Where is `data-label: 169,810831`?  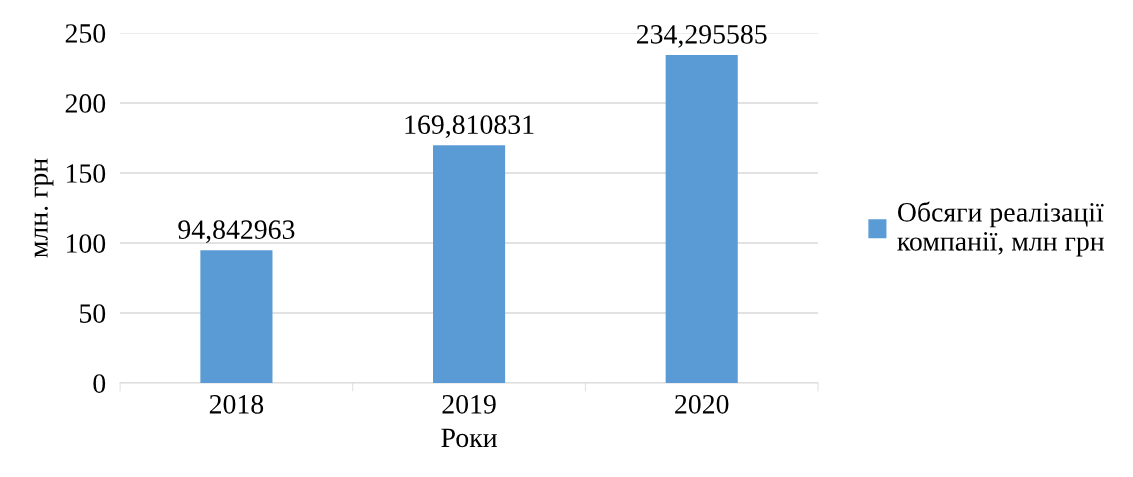
data-label: 169,810831 is located at coordinates (469, 127).